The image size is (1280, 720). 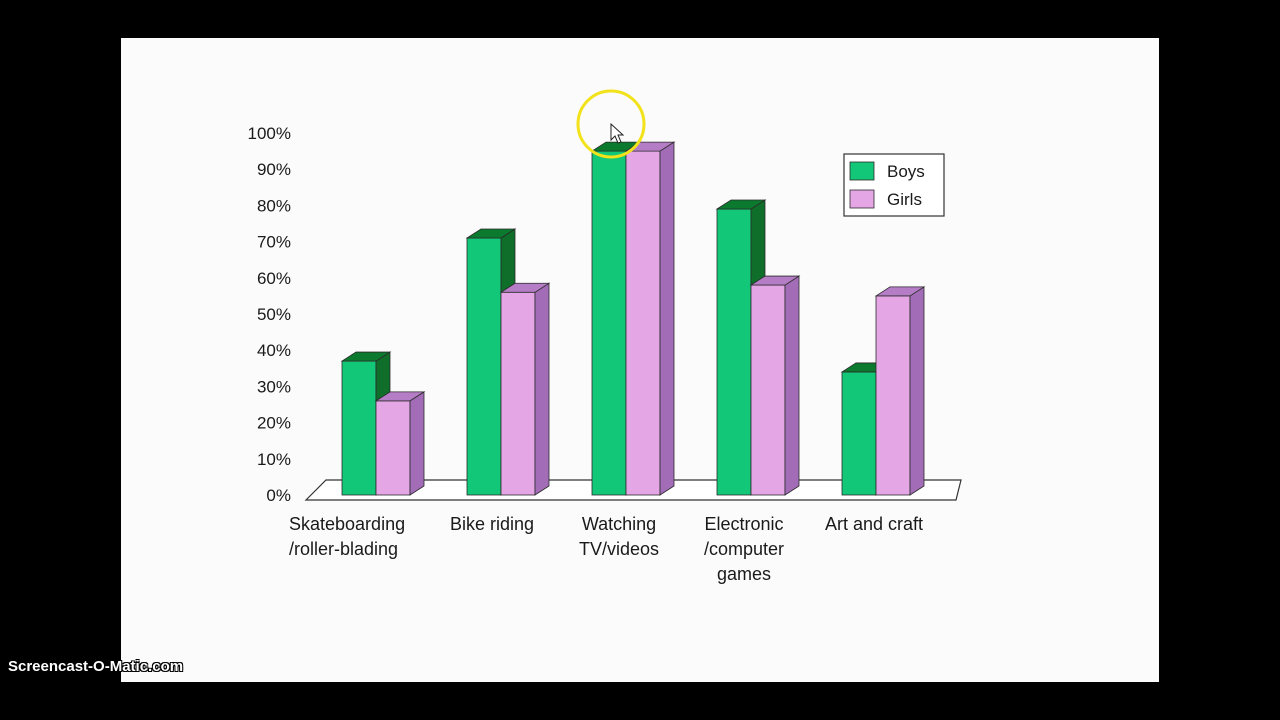 I want to click on y-tick-label: 50%, so click(x=274, y=314).